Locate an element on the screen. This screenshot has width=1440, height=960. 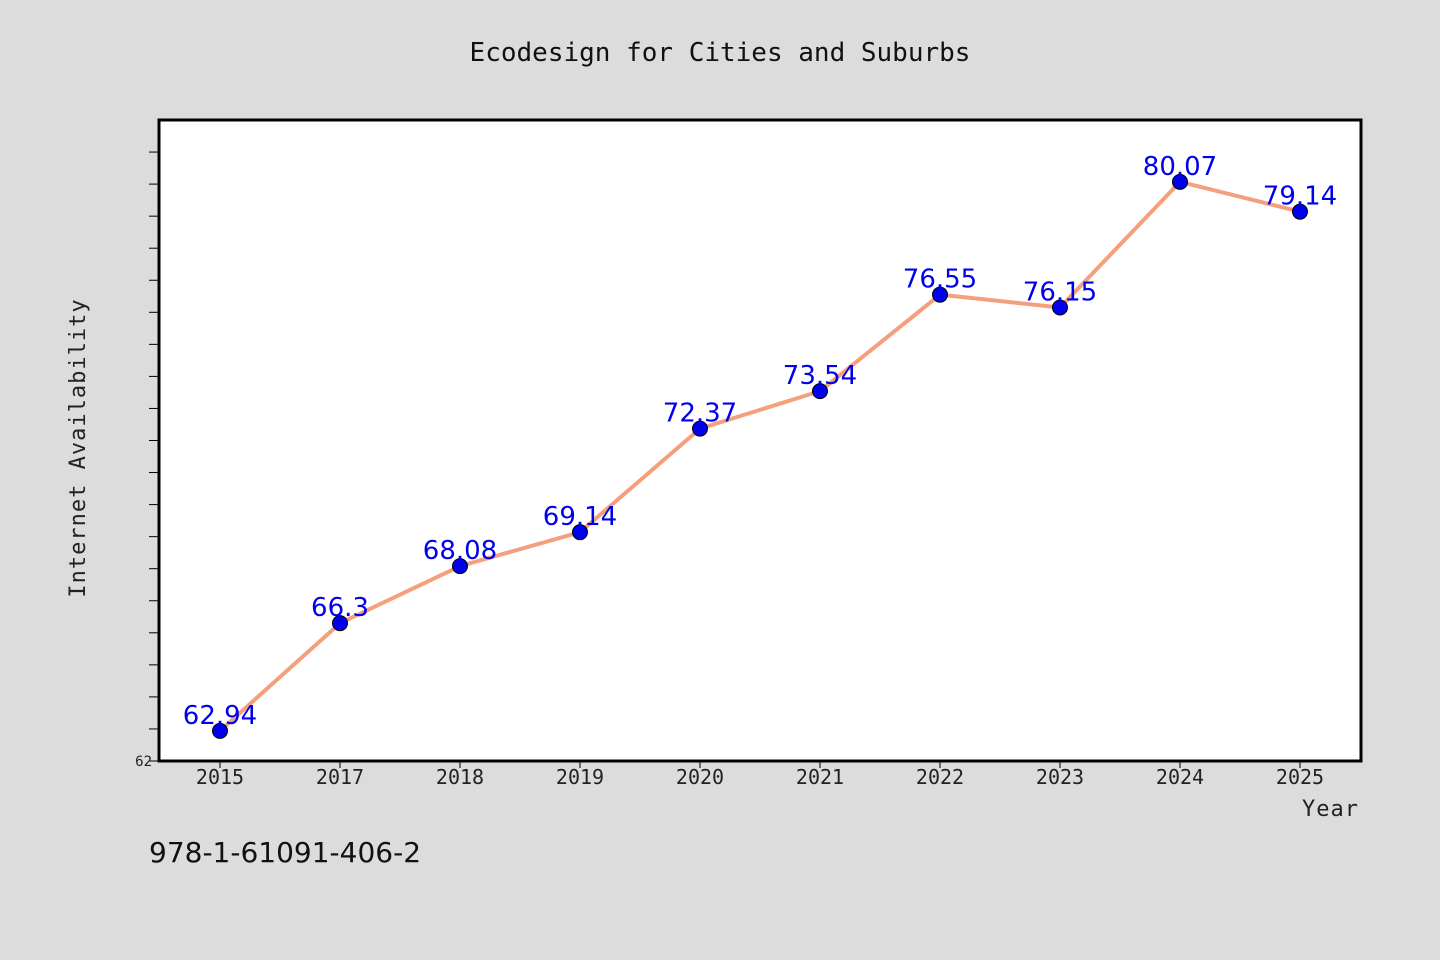
x-tick-label: 2017 is located at coordinates (340, 777).